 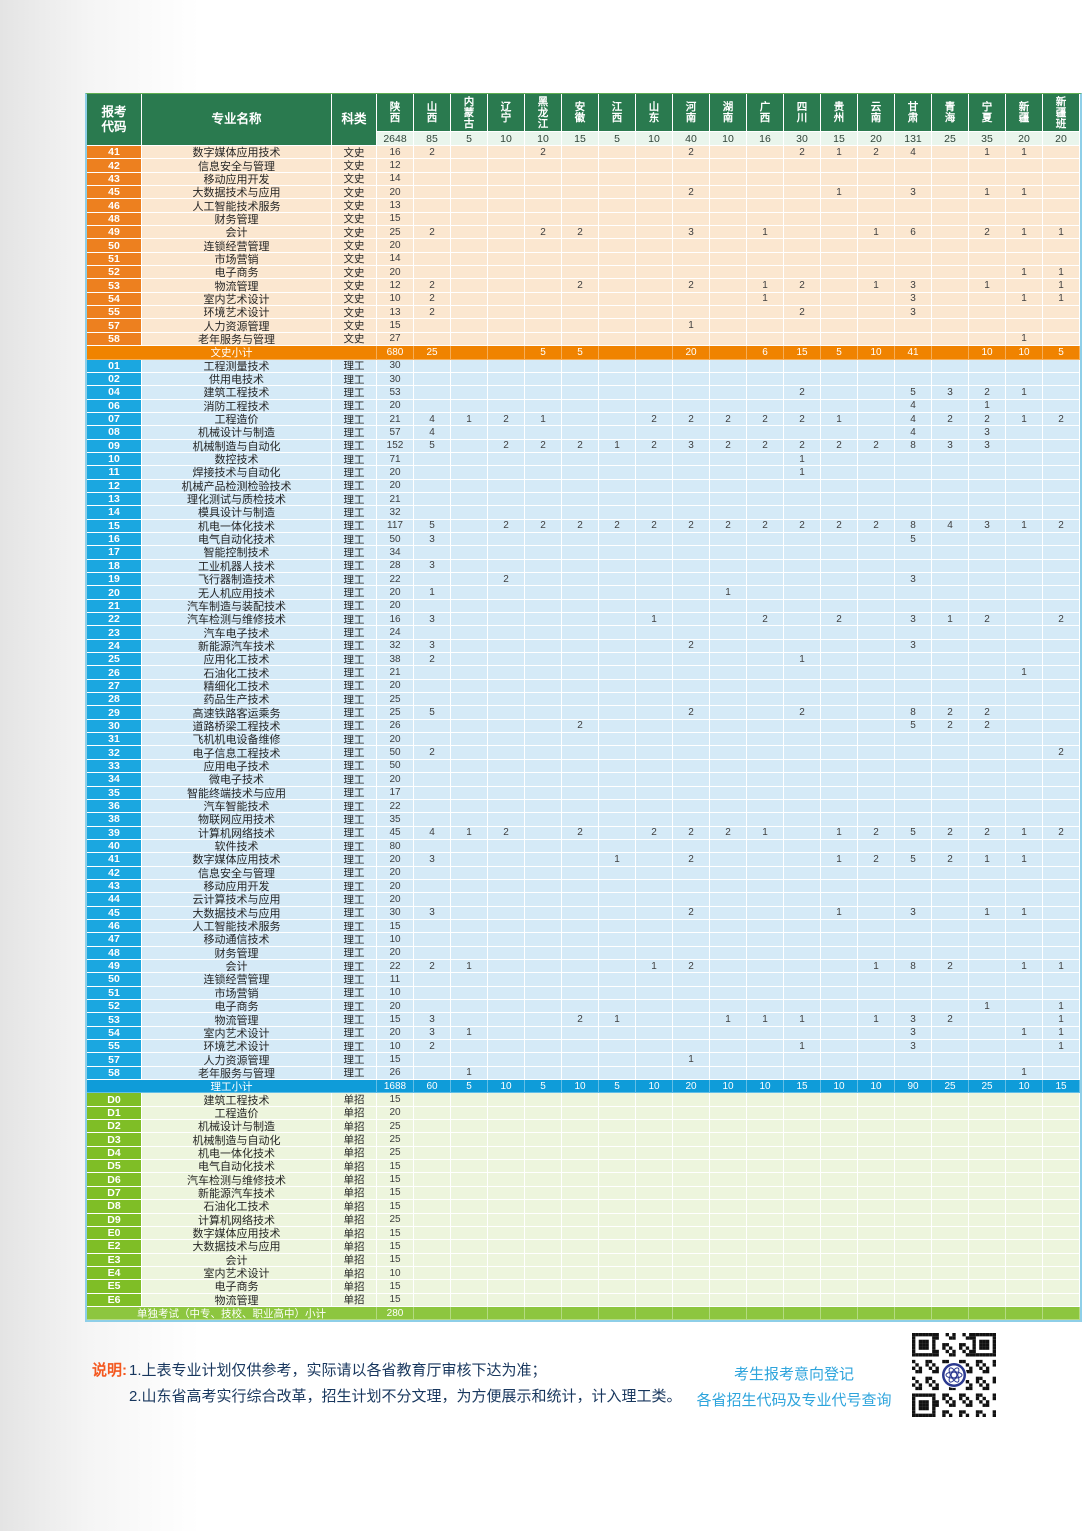 What do you see at coordinates (114, 913) in the screenshot?
I see `row-code: 45` at bounding box center [114, 913].